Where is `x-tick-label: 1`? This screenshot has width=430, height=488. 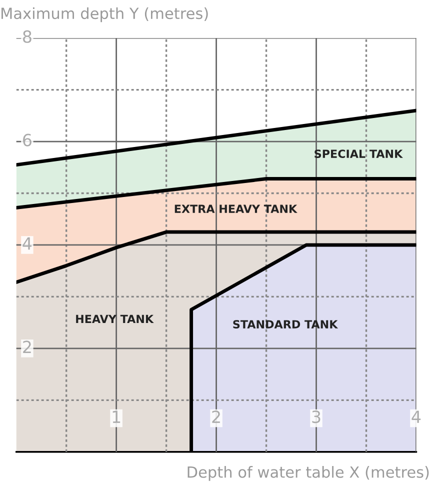 x-tick-label: 1 is located at coordinates (116, 416).